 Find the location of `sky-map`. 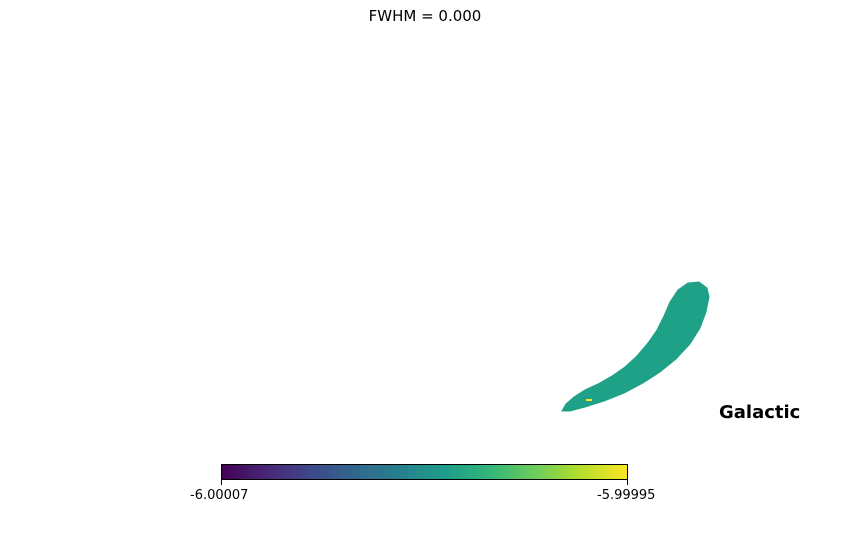

sky-map is located at coordinates (635, 346).